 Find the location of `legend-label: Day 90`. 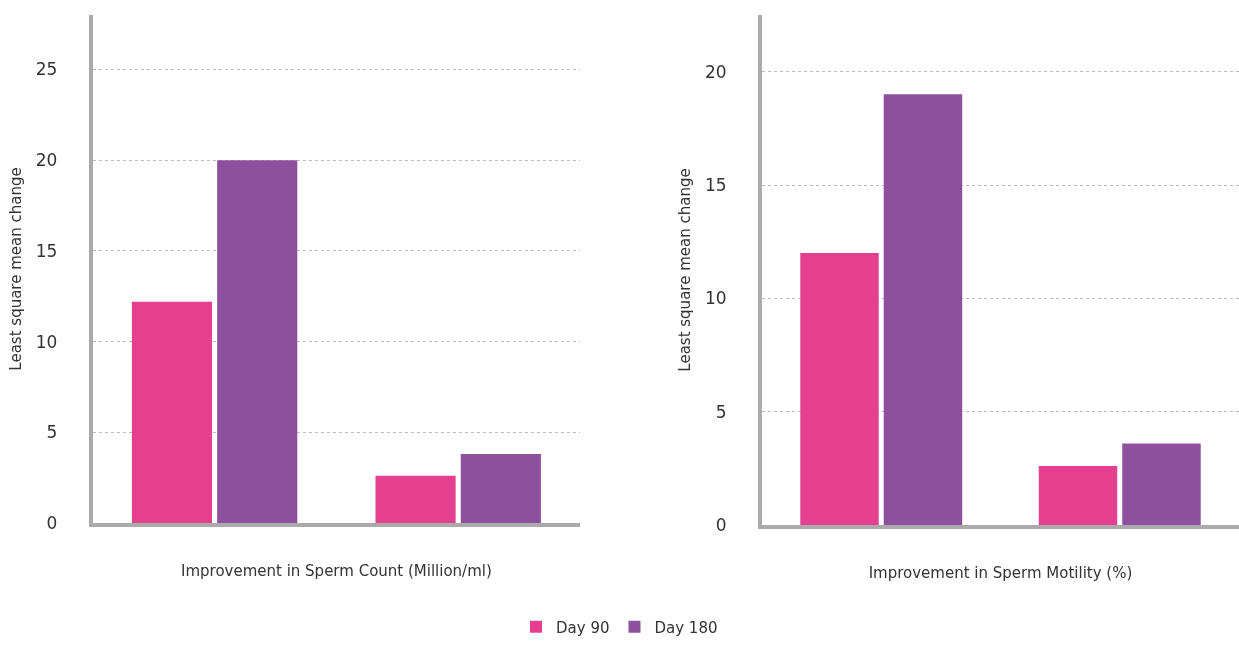

legend-label: Day 90 is located at coordinates (583, 627).